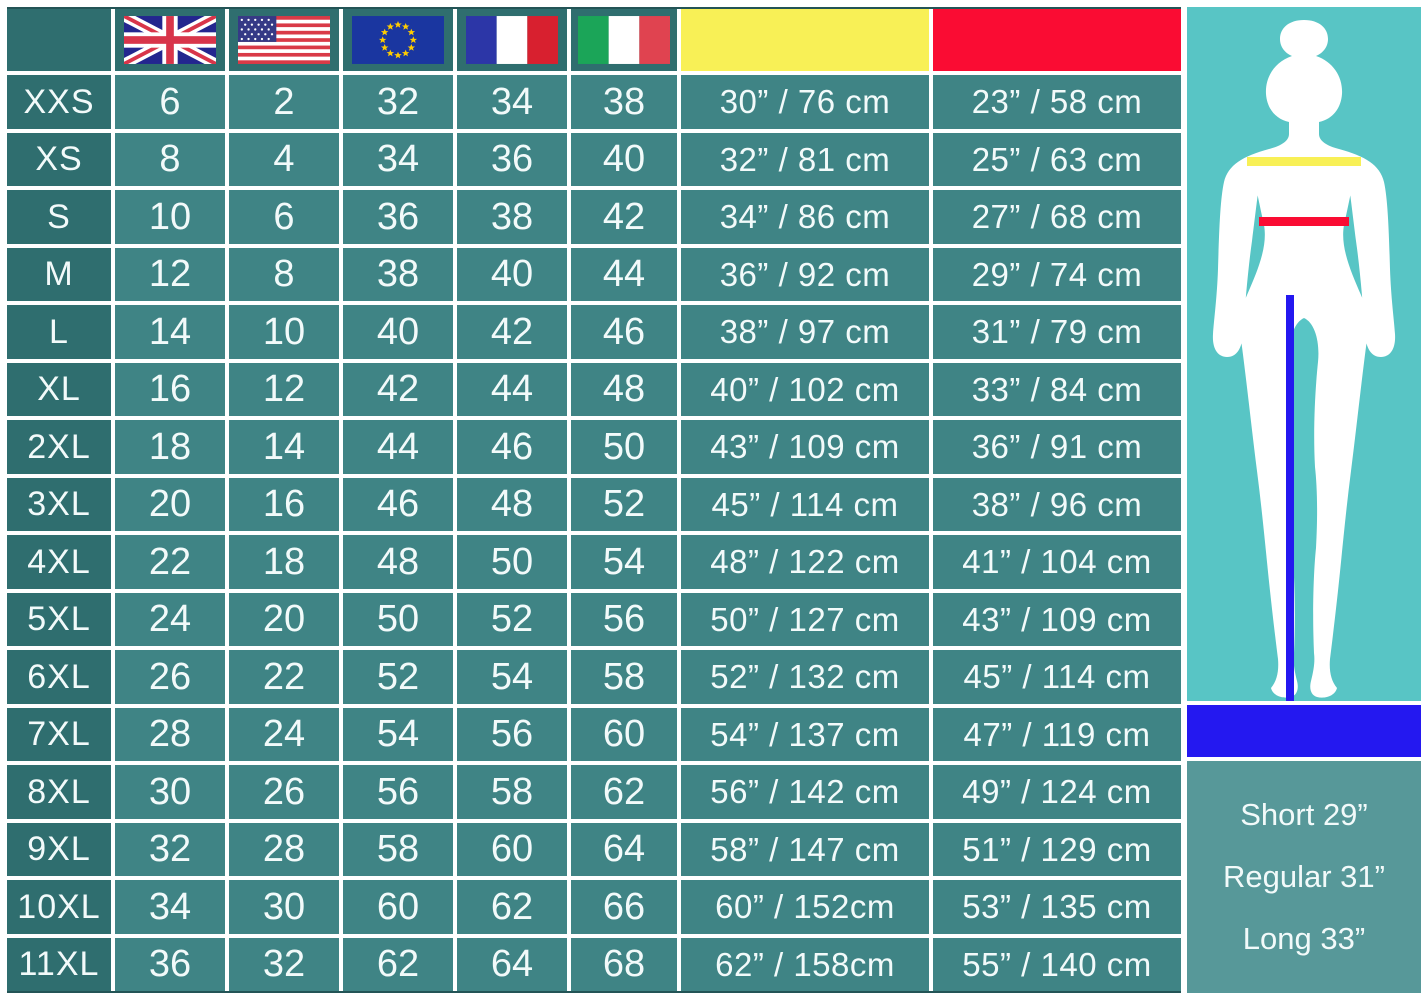  Describe the element at coordinates (284, 907) in the screenshot. I see `us-size-cell: 30` at that location.